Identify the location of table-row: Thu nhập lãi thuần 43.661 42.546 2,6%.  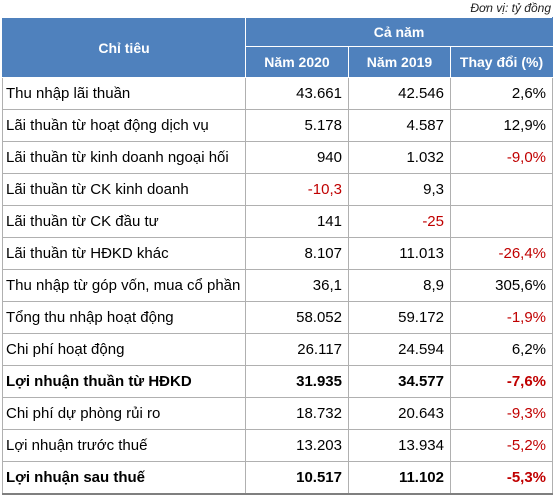
(278, 93).